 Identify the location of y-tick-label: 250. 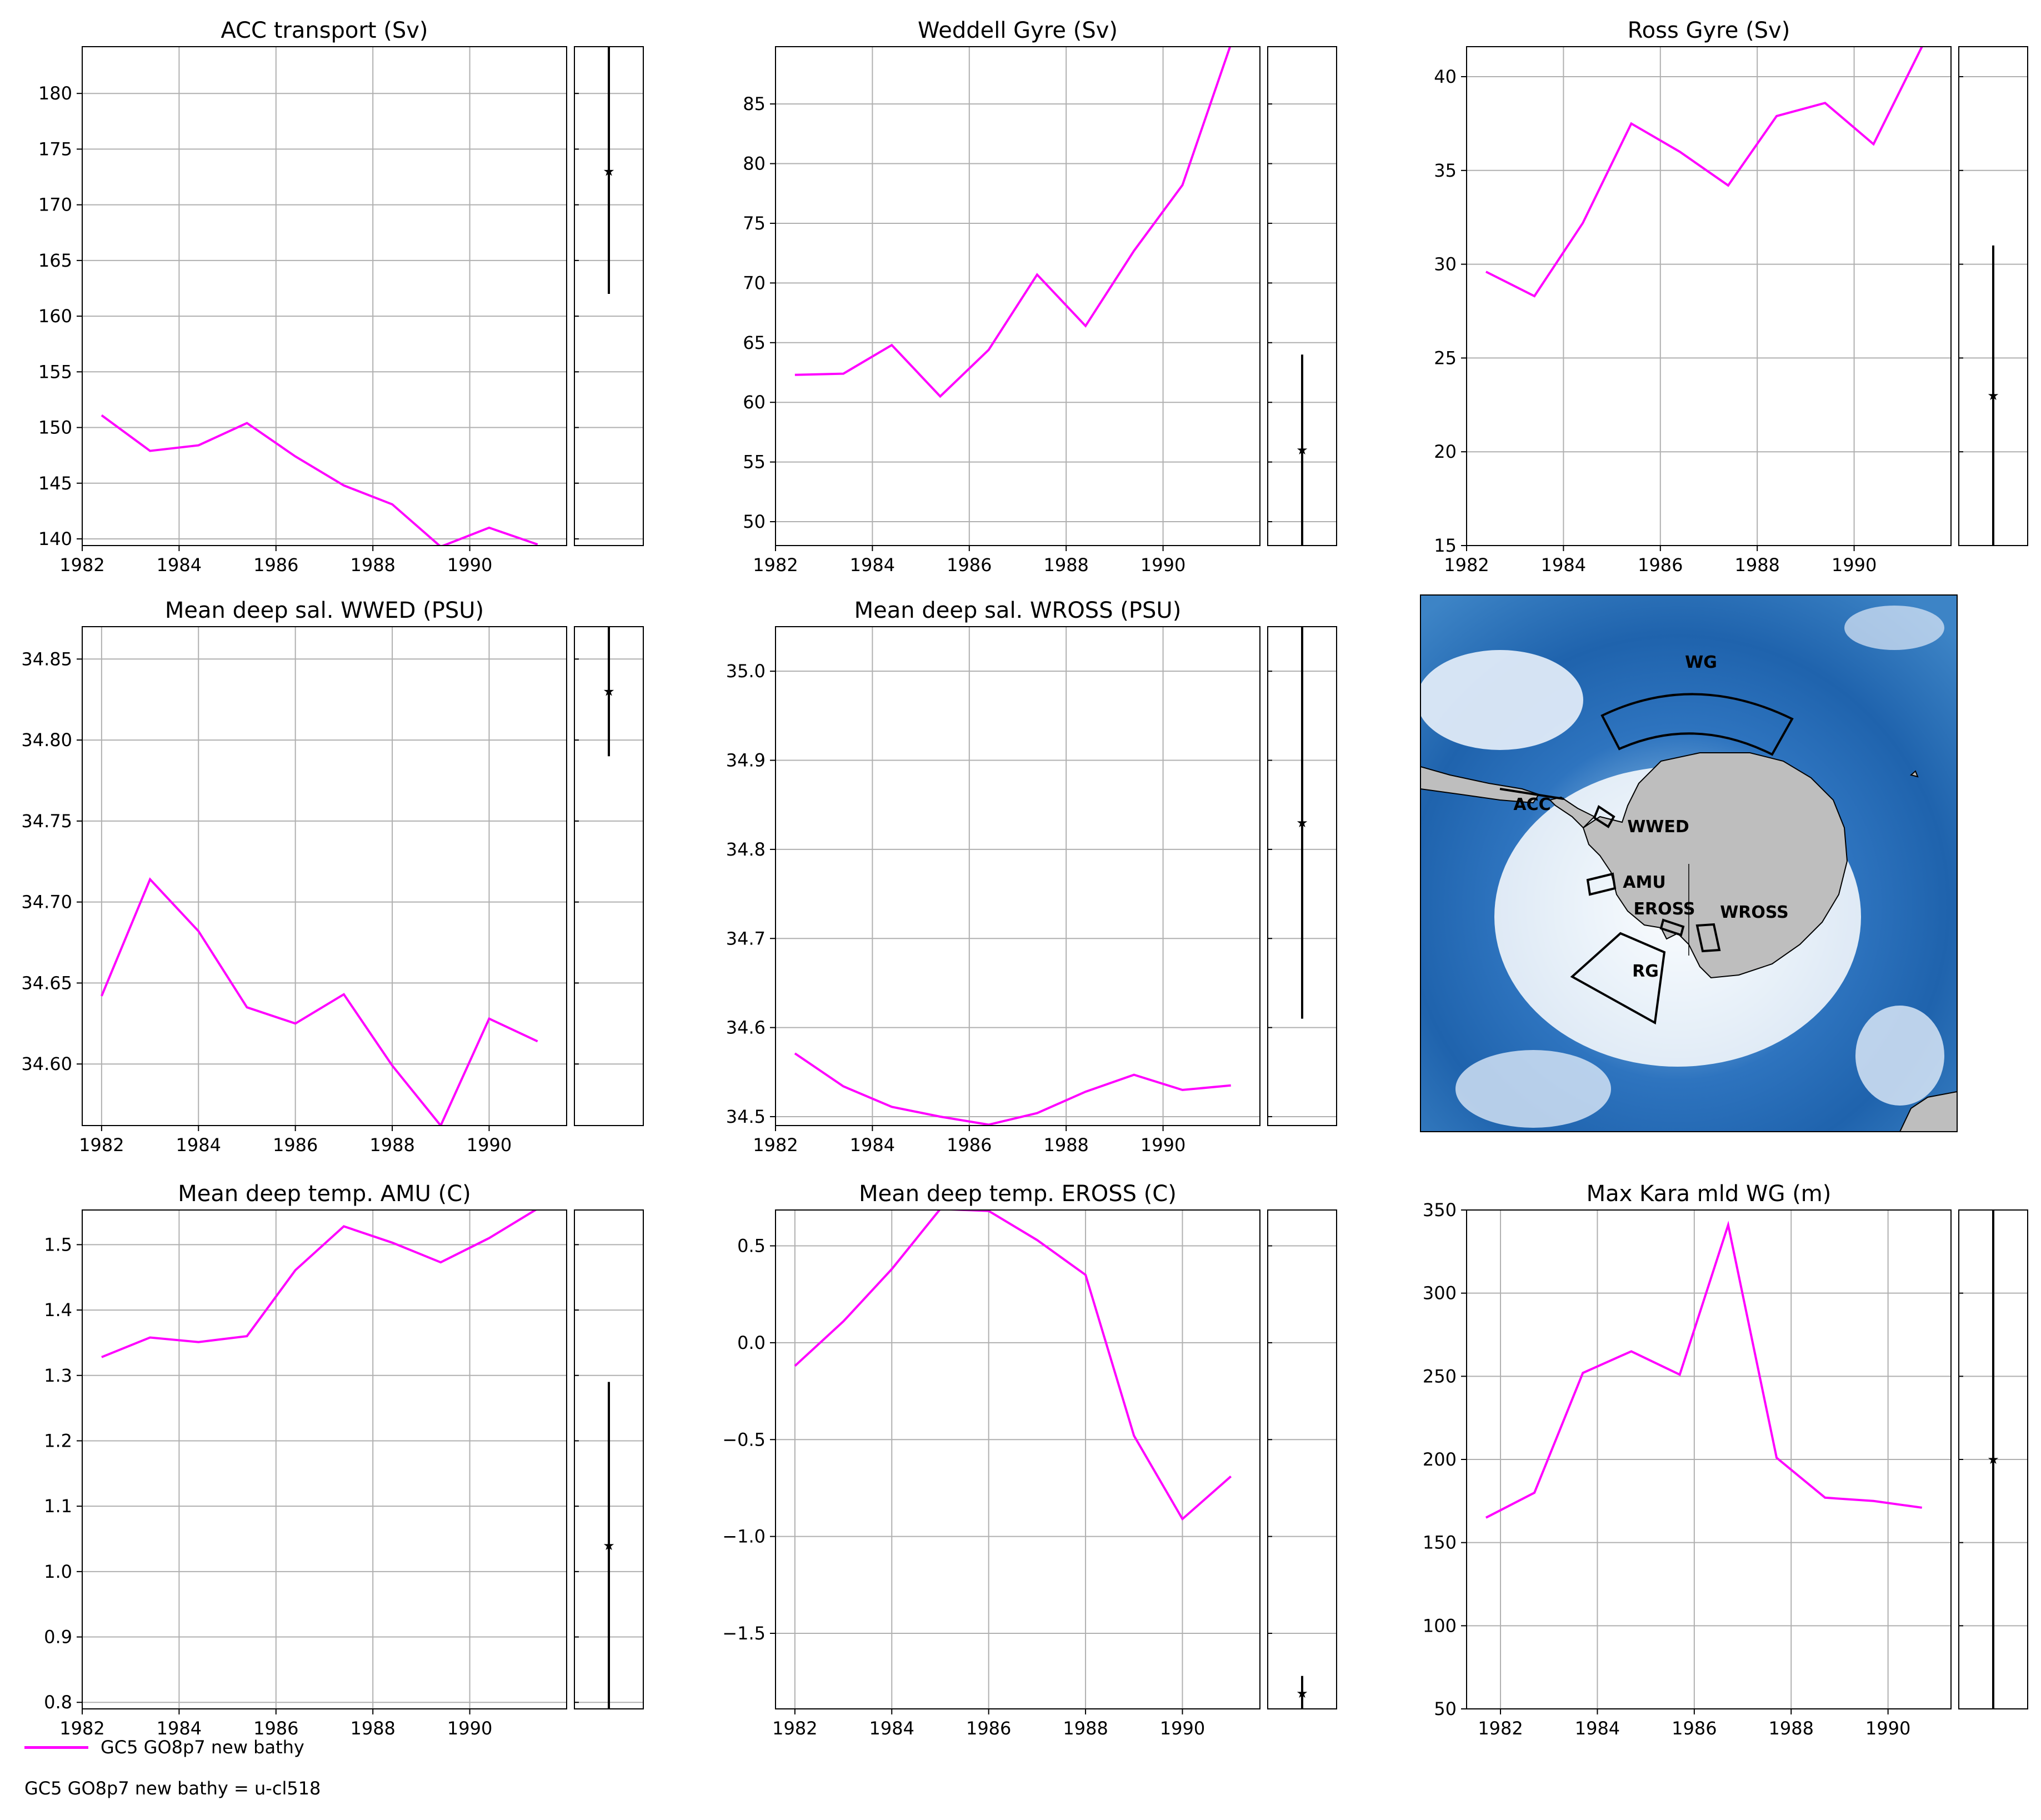
(1440, 1377).